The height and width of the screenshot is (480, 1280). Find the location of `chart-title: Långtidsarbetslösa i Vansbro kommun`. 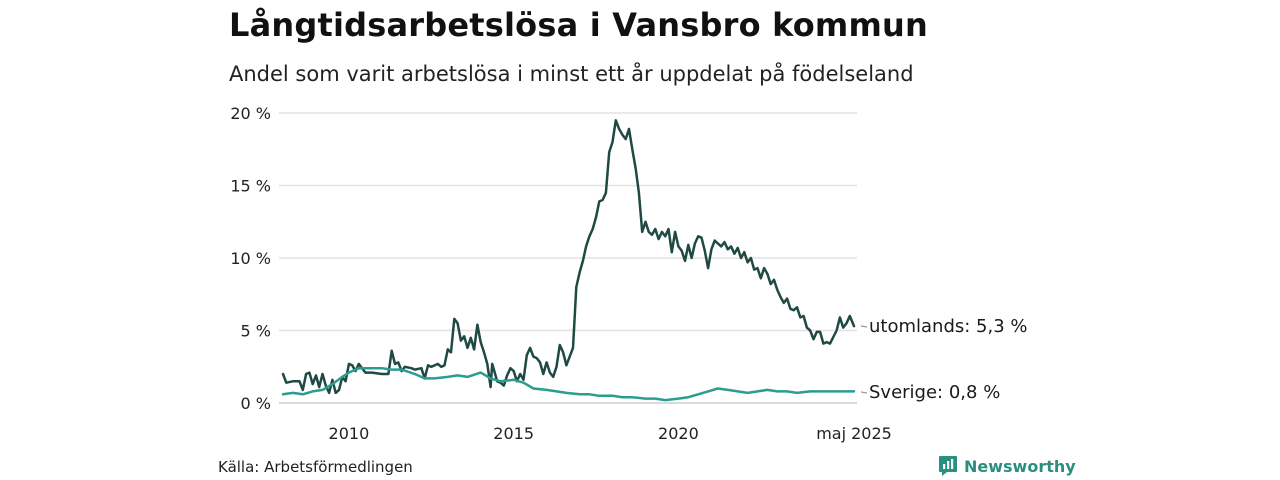

chart-title: Långtidsarbetslösa i Vansbro kommun is located at coordinates (578, 25).